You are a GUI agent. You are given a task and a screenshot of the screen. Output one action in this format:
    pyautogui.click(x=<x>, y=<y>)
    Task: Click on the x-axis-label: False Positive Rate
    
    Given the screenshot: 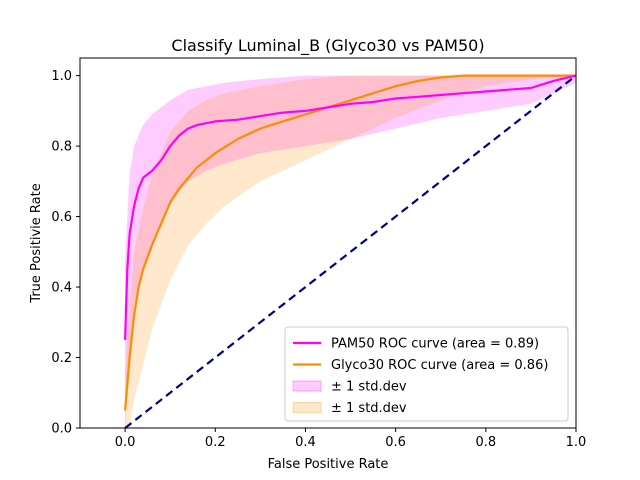 What is the action you would take?
    pyautogui.click(x=328, y=464)
    